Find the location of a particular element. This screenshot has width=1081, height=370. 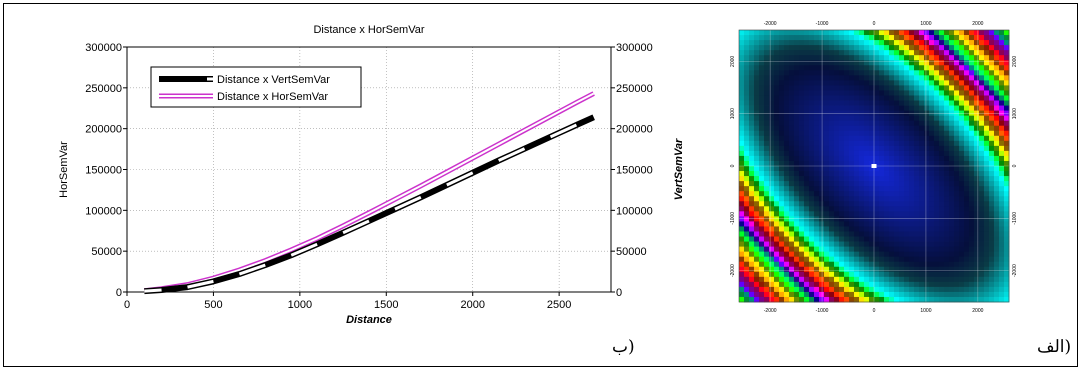

legend-box is located at coordinates (256, 87).